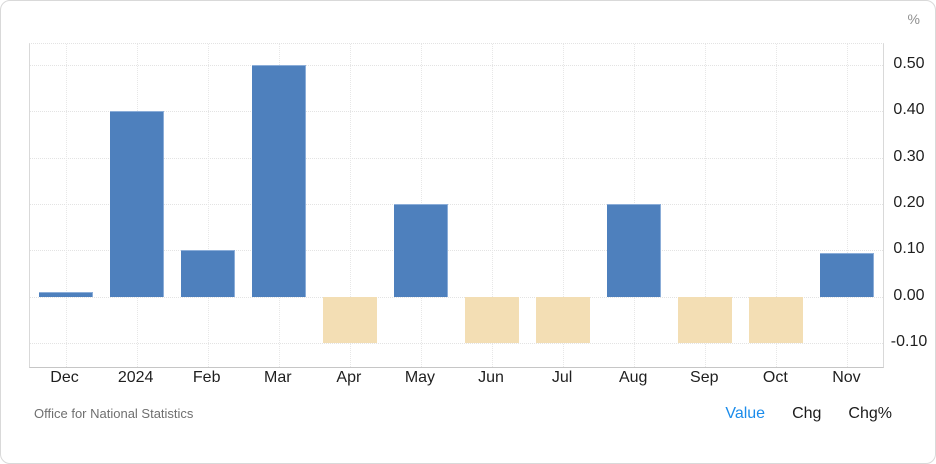 This screenshot has width=936, height=464. I want to click on bar-jun, so click(492, 319).